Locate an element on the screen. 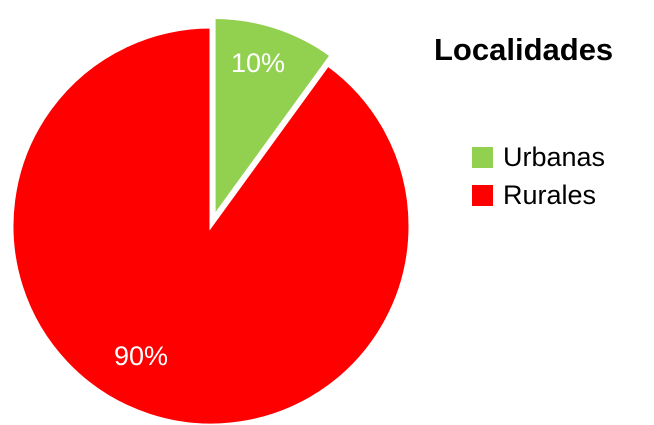 The width and height of the screenshot is (654, 425). legend-item-rurales: Rurales is located at coordinates (538, 195).